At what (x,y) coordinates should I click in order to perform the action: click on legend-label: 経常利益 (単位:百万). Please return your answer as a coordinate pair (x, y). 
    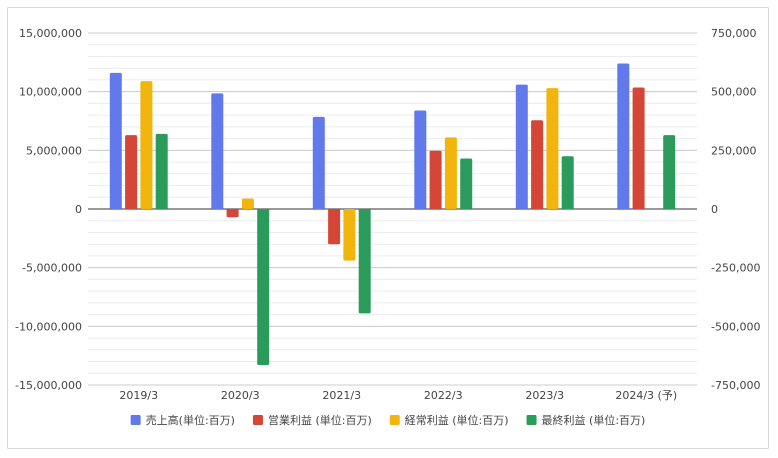
    Looking at the image, I should click on (457, 420).